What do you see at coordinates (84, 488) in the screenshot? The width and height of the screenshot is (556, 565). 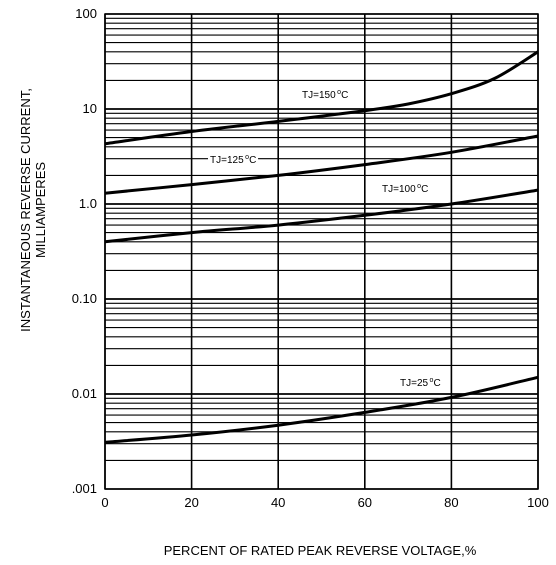 I see `y-tick-label: .001` at bounding box center [84, 488].